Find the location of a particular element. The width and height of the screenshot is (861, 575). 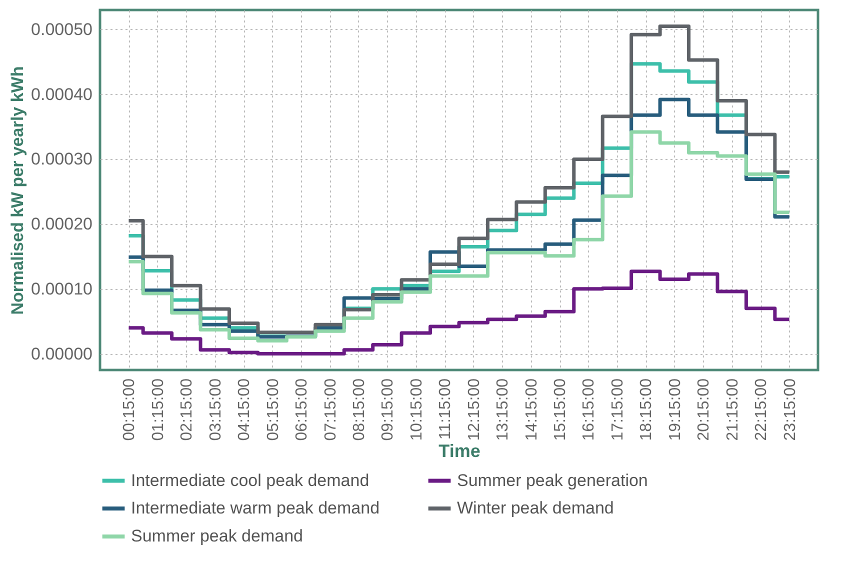

y-tick-label: 0.00020 is located at coordinates (61, 224).